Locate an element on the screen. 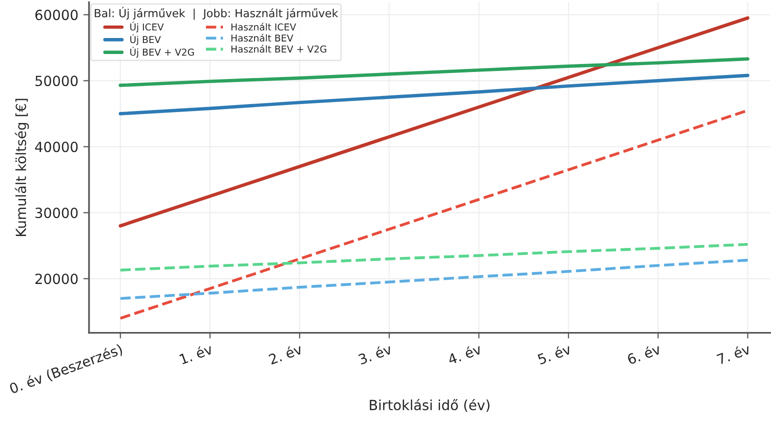 The height and width of the screenshot is (435, 774). legend-label: Használt ICEV is located at coordinates (263, 26).